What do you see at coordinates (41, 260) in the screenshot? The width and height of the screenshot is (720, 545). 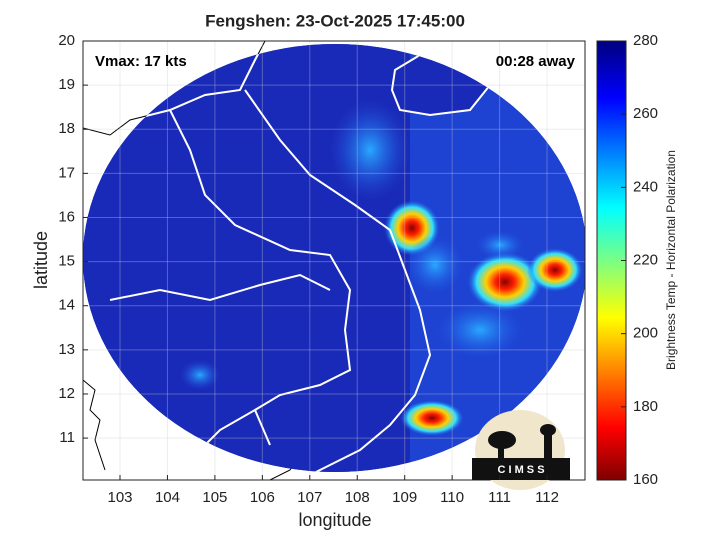 I see `y-axis-label: latitude` at bounding box center [41, 260].